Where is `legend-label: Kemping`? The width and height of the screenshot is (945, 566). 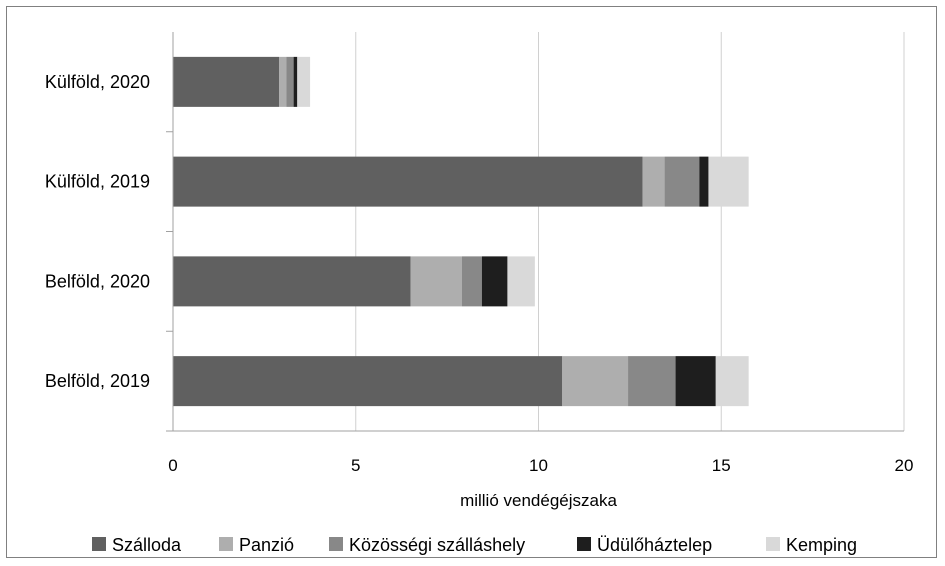
legend-label: Kemping is located at coordinates (821, 545).